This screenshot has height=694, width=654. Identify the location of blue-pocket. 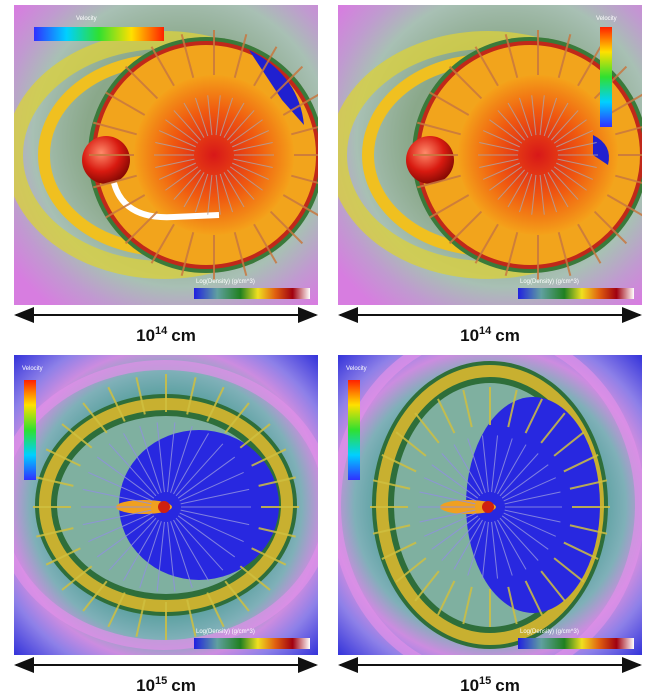
(601, 150).